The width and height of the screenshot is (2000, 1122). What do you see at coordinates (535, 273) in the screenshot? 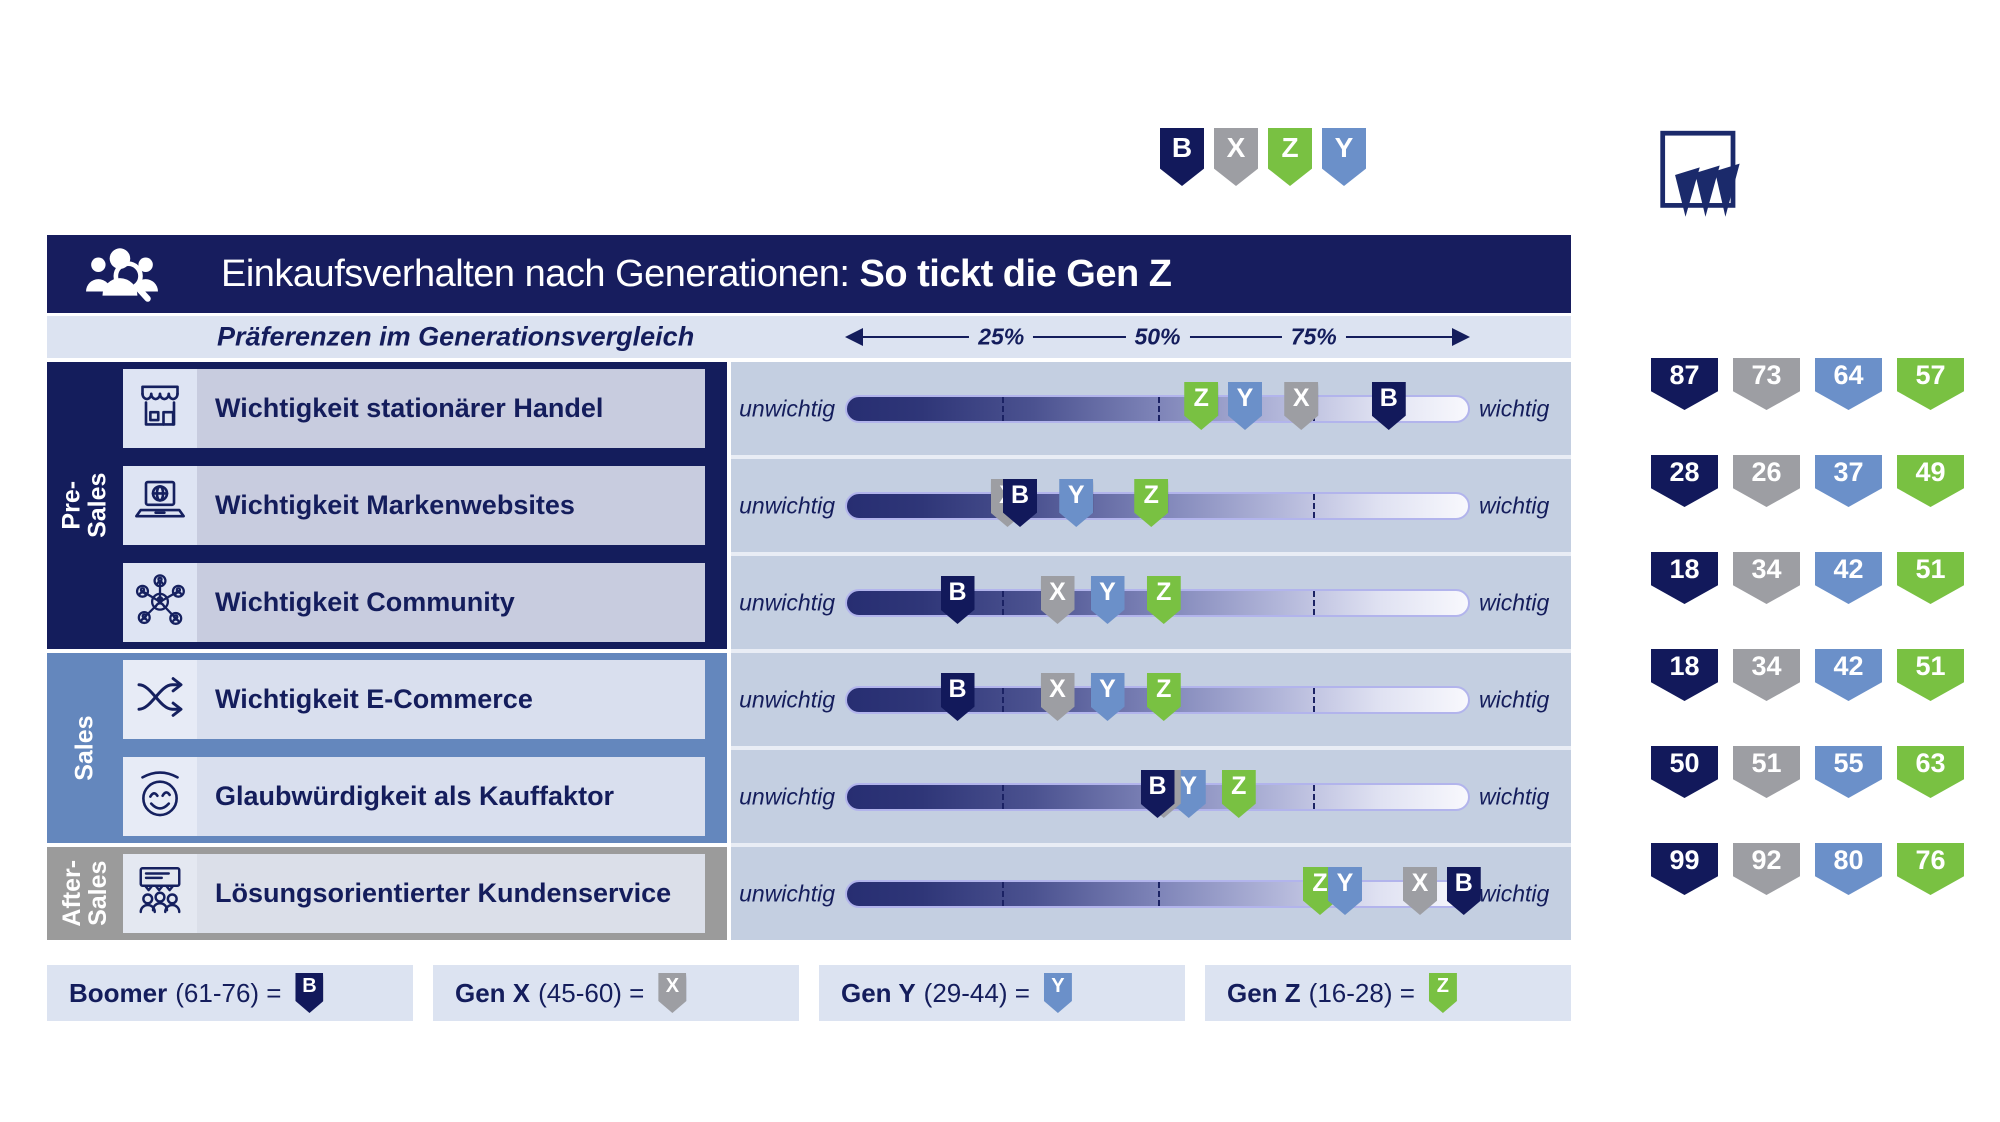
I see `page-title-regular: Einkaufsverhalten nach Generationen:` at bounding box center [535, 273].